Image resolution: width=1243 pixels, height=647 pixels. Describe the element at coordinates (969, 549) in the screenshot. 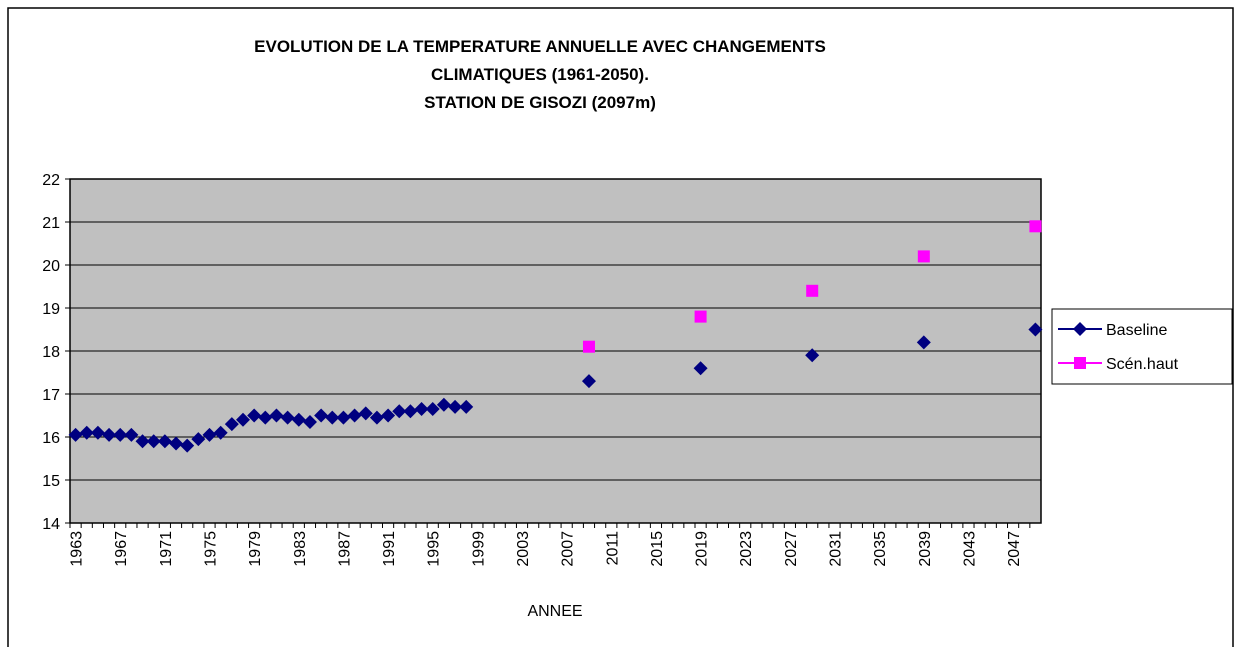

I see `x-tick-label: 2043` at that location.